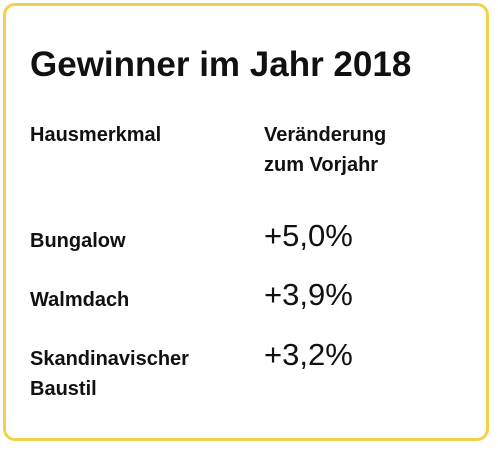  I want to click on column-header-feature: Hausmerkmal, so click(96, 135).